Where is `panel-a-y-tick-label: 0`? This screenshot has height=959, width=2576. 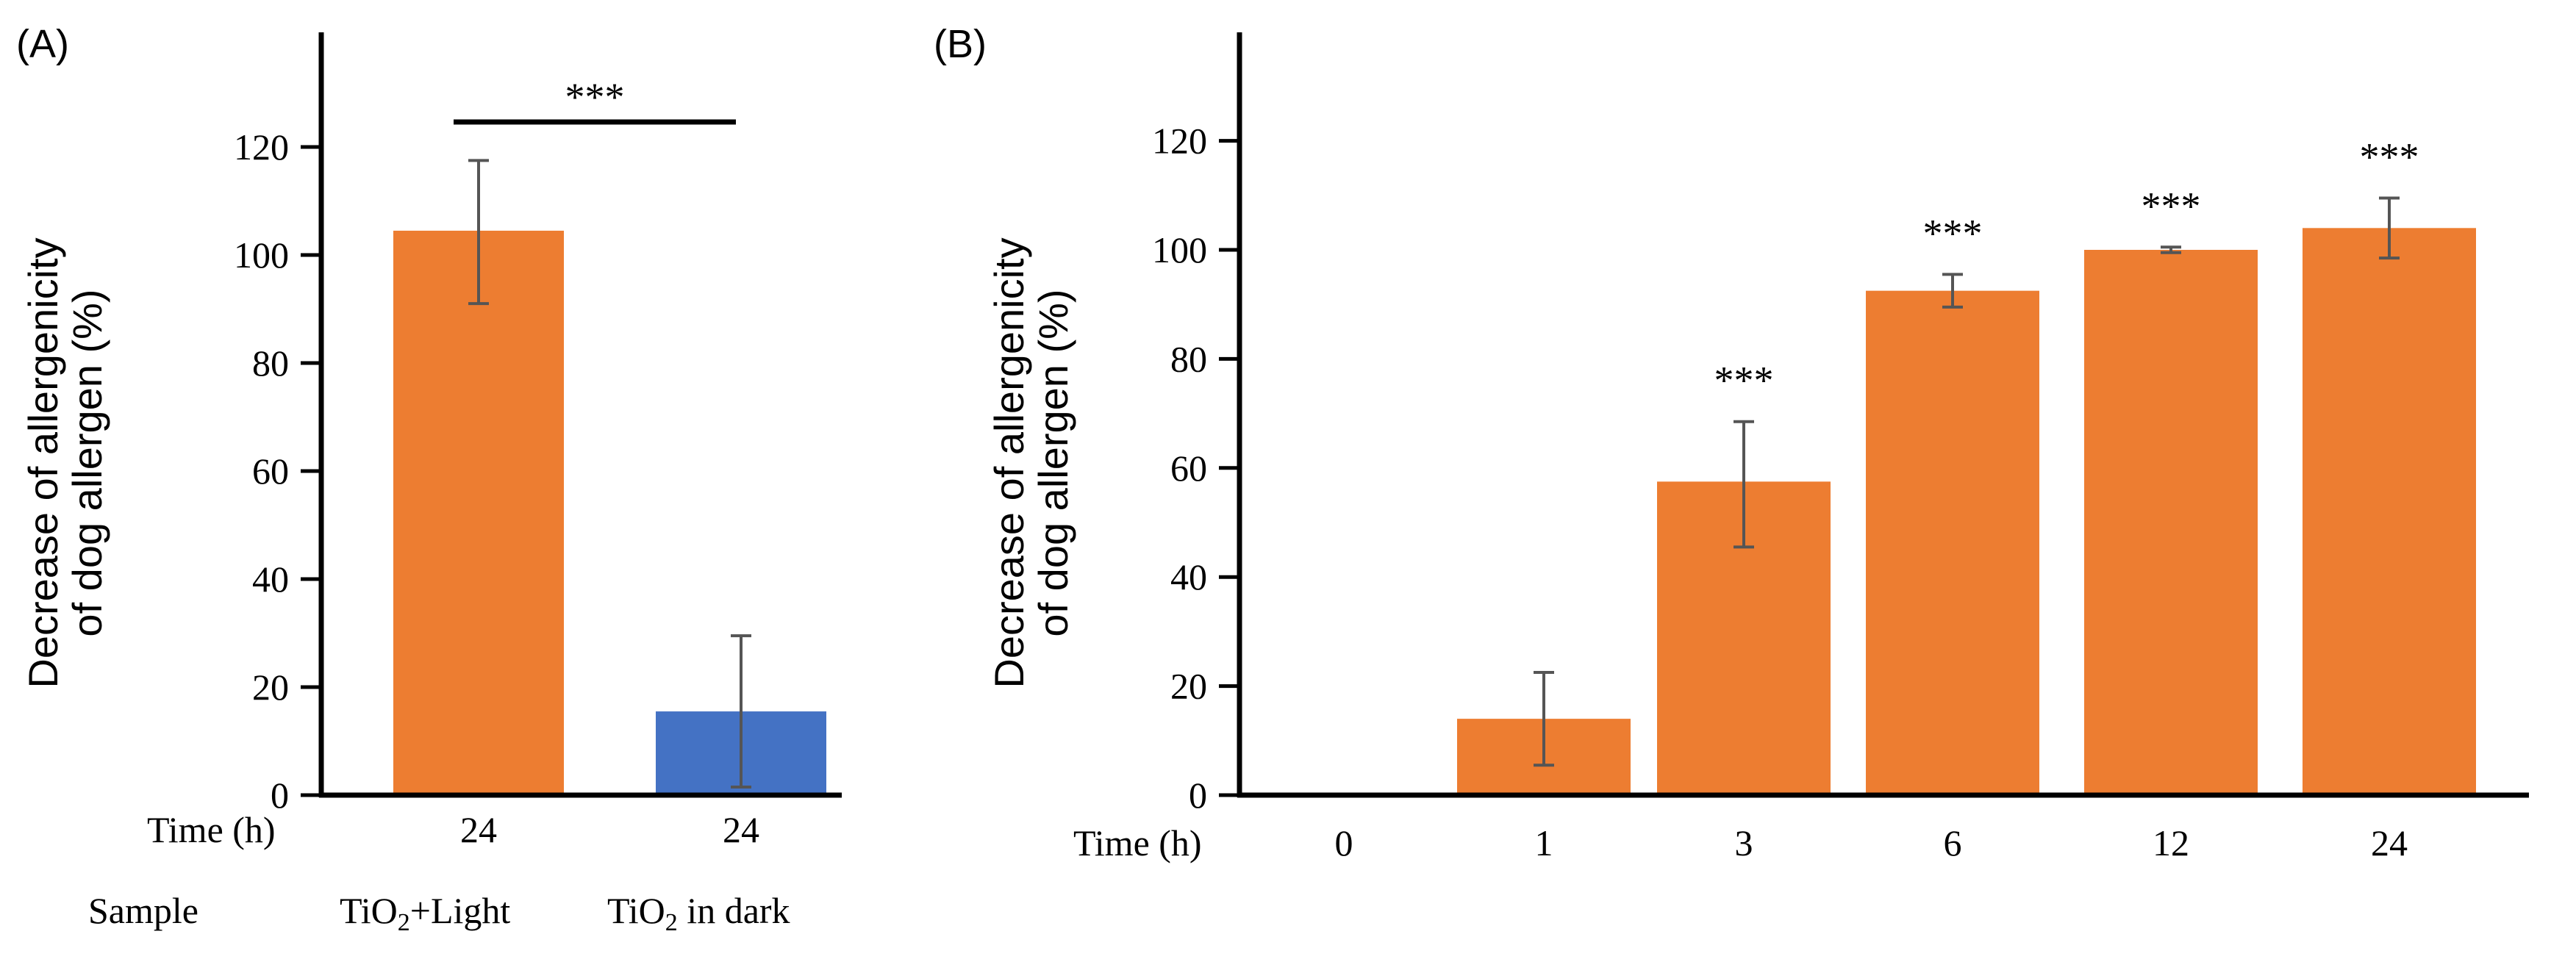 panel-a-y-tick-label: 0 is located at coordinates (280, 796).